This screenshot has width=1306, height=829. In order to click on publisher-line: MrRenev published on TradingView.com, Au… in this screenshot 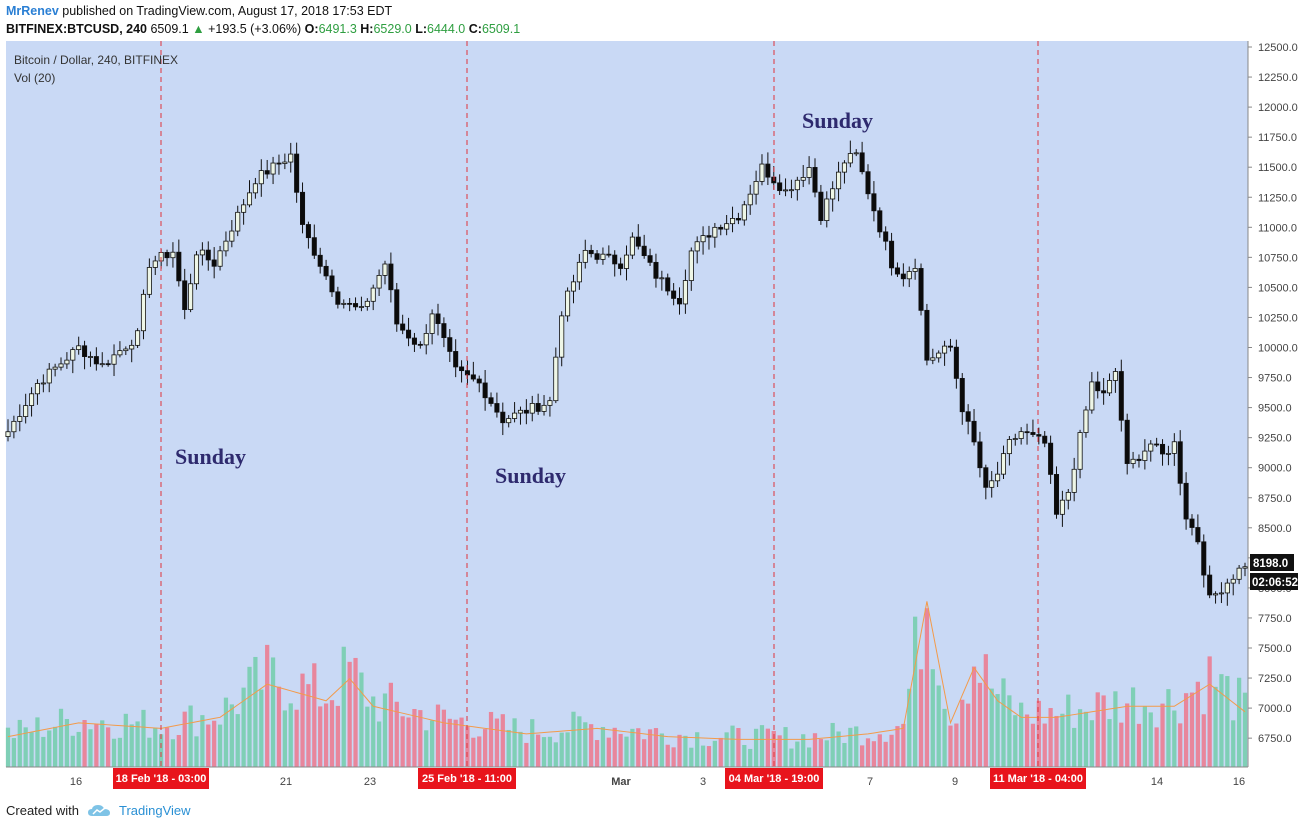, I will do `click(199, 11)`.